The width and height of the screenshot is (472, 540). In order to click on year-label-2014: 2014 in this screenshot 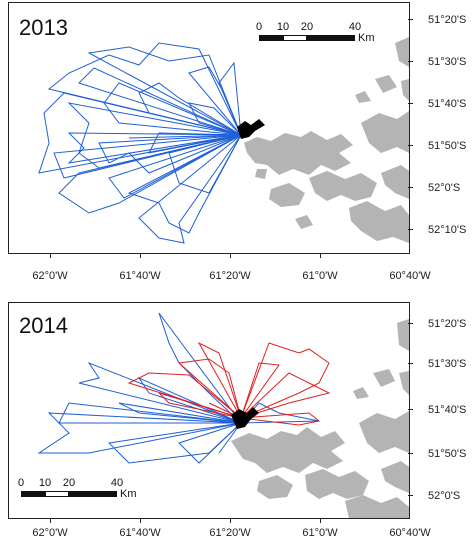, I will do `click(43, 325)`.